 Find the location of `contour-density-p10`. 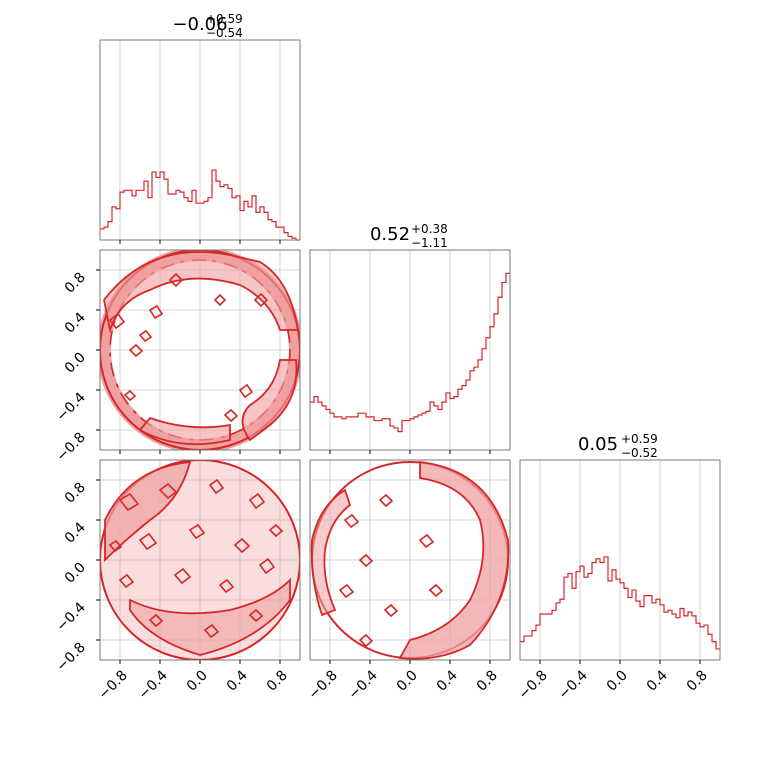

contour-density-p10 is located at coordinates (200, 350).